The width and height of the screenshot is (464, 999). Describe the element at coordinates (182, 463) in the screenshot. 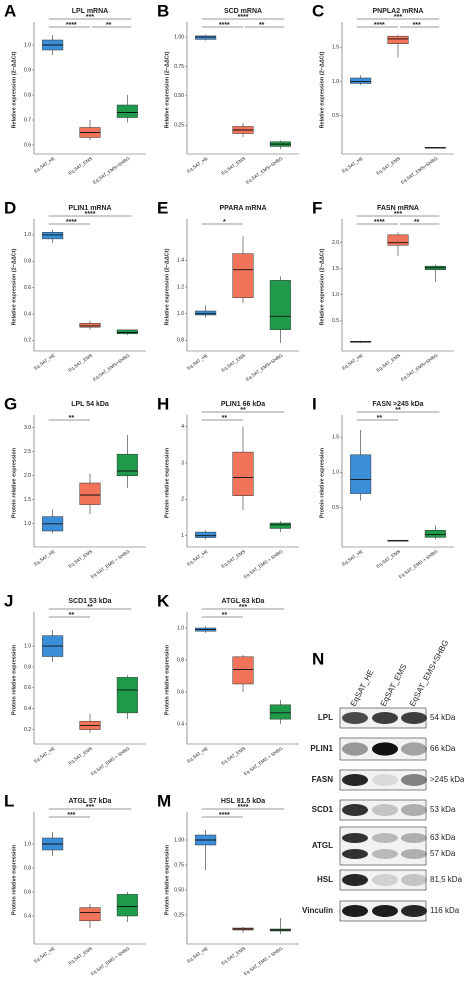

I see `y-tick-label: 3` at that location.